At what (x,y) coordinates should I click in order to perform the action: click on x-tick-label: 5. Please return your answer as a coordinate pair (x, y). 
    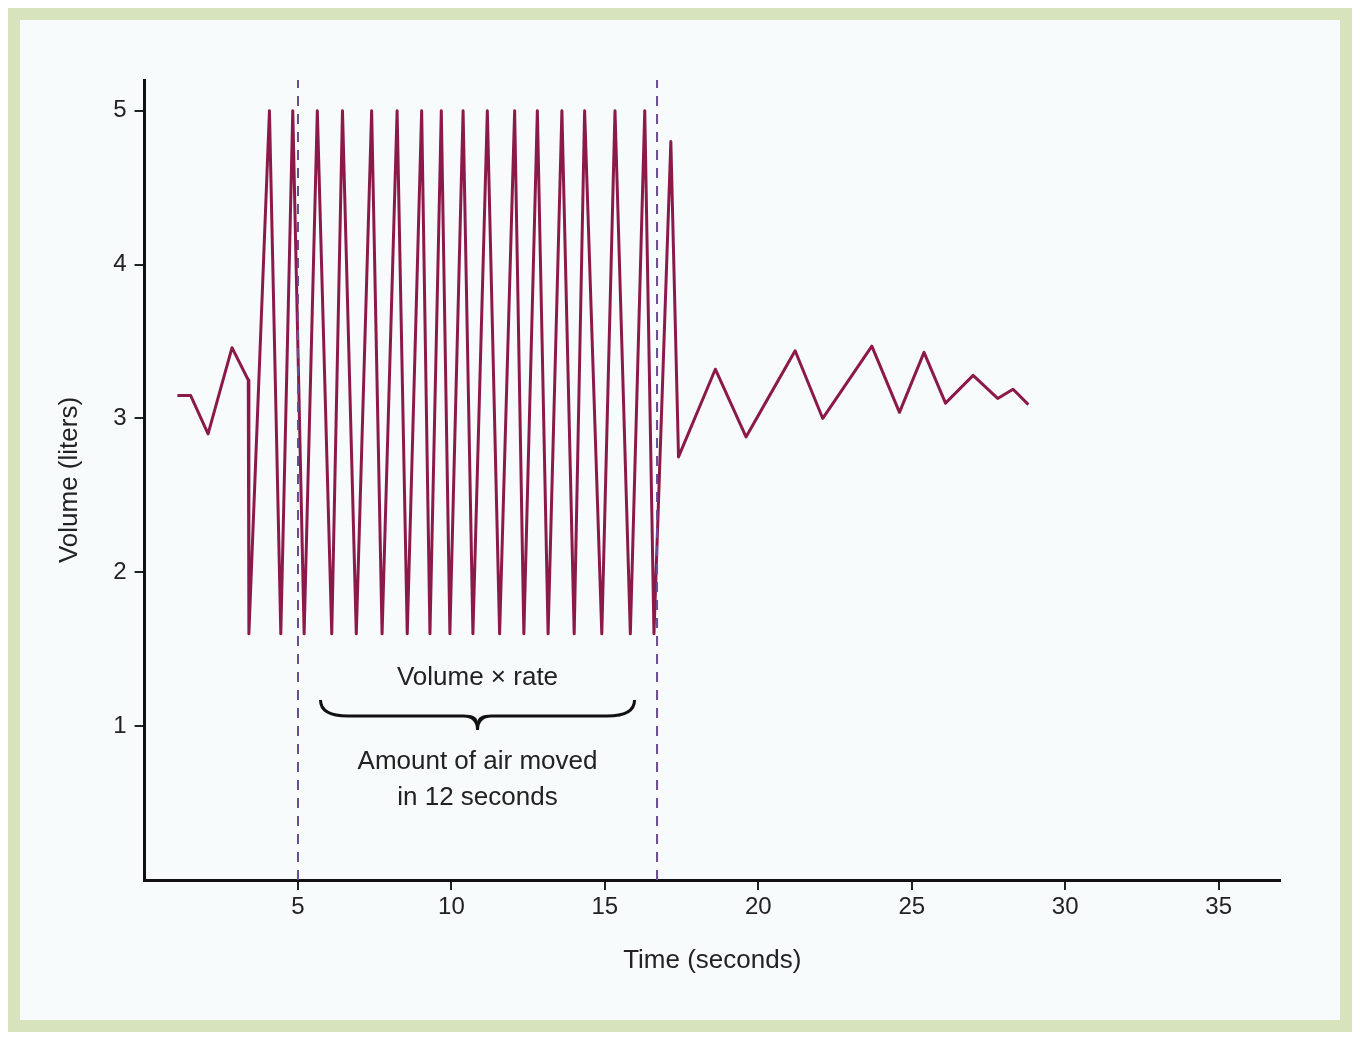
    Looking at the image, I should click on (298, 906).